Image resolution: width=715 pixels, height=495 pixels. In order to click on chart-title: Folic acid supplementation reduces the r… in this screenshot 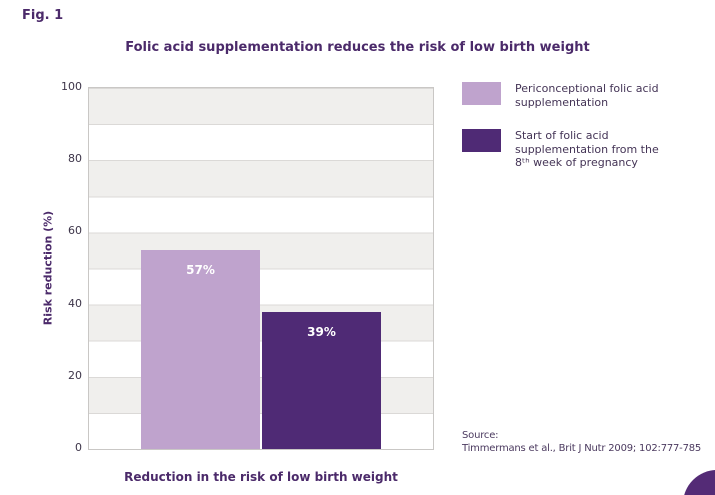, I will do `click(357, 47)`.